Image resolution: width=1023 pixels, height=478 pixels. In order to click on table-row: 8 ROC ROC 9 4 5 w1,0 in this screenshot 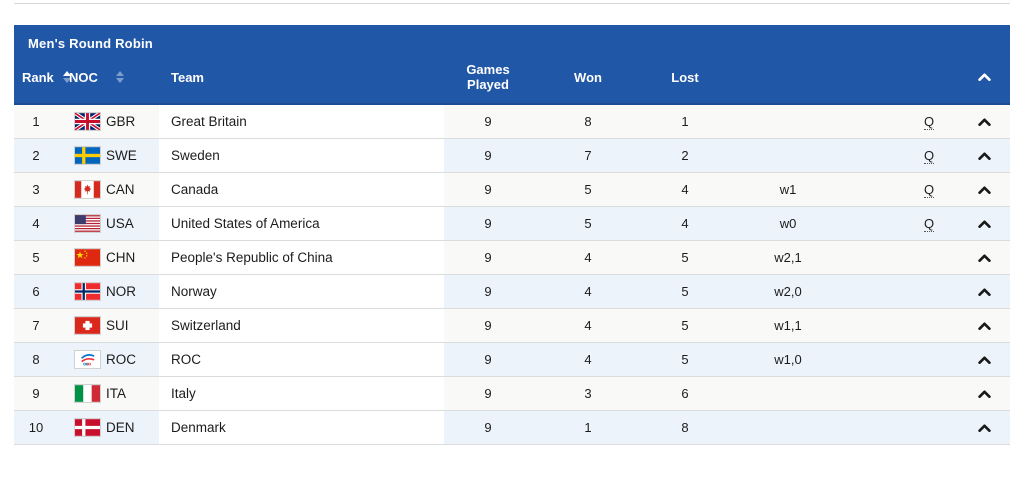, I will do `click(512, 360)`.